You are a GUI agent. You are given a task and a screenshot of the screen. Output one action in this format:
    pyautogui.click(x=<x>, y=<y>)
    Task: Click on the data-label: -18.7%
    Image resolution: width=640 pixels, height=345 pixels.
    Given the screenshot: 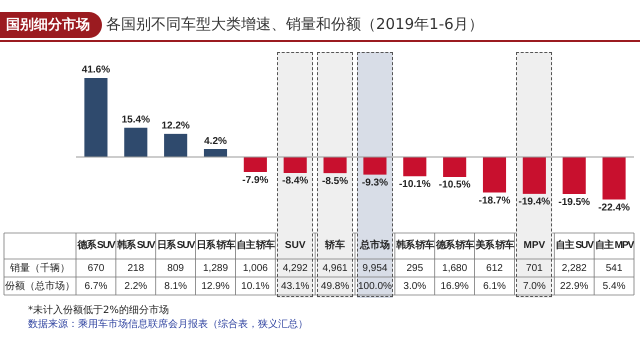 What is the action you would take?
    pyautogui.click(x=494, y=200)
    